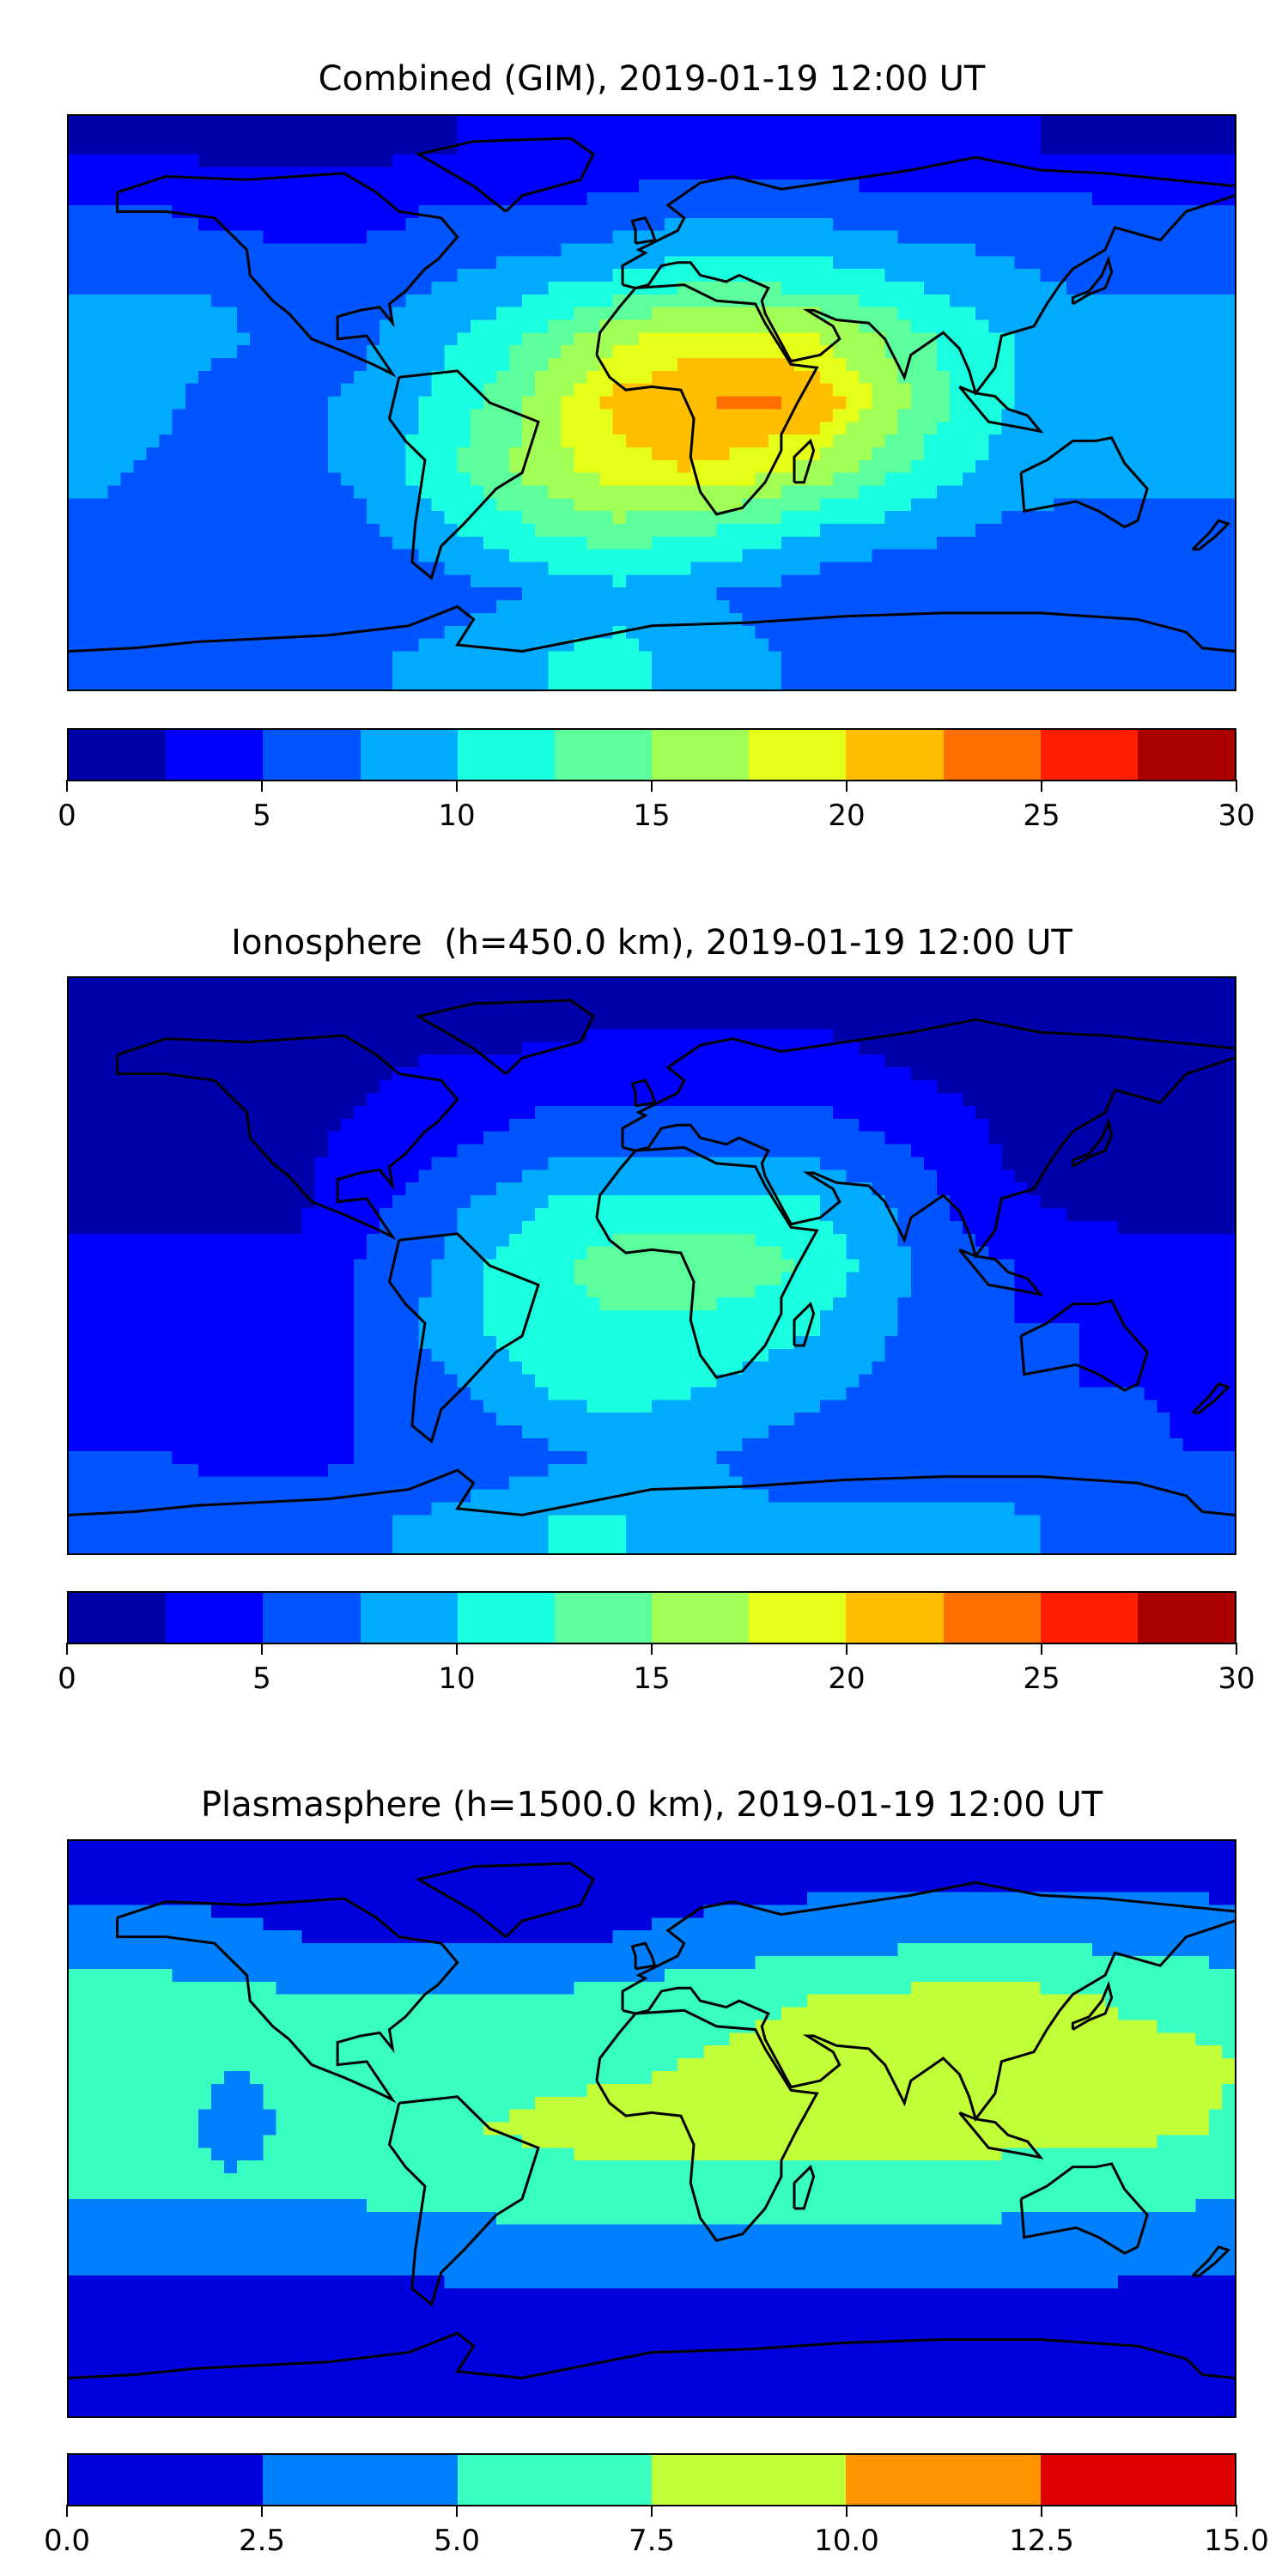  I want to click on coastline-japan, so click(1091, 281).